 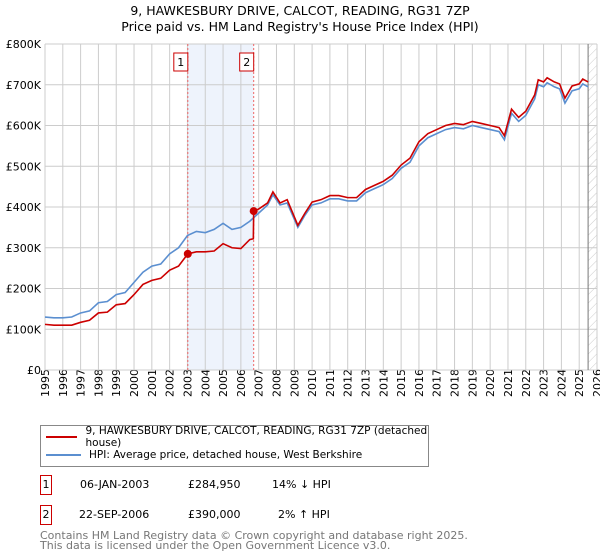 I want to click on transaction-date: 06-JAN-2003, so click(x=115, y=484).